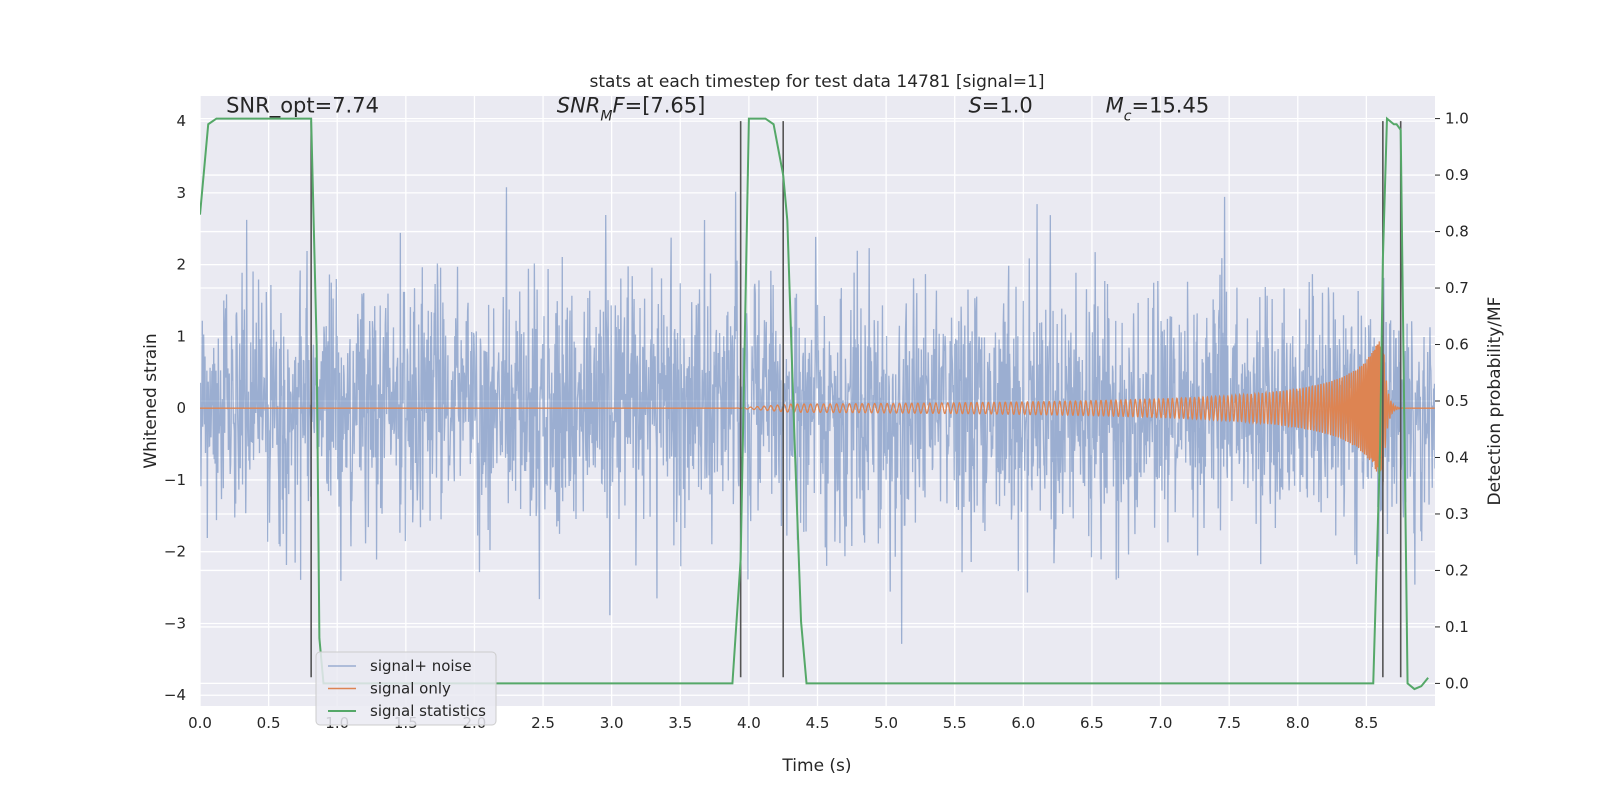 This screenshot has height=804, width=1600. I want to click on x-tick-label: 4.0, so click(749, 723).